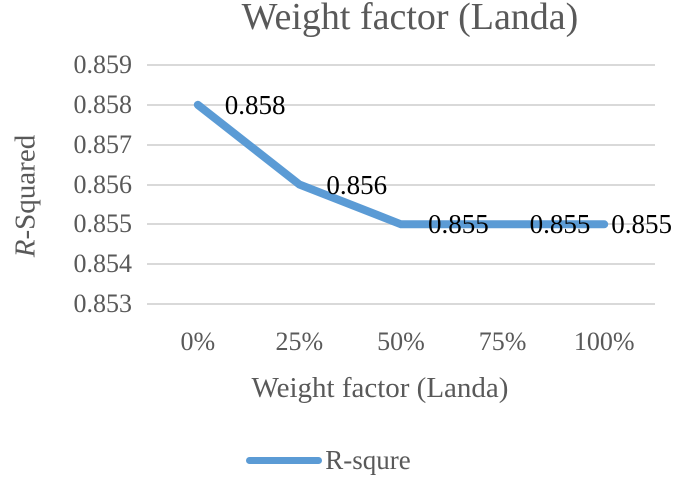 The image size is (685, 480). I want to click on chart-title: Weight factor (Landa), so click(410, 19).